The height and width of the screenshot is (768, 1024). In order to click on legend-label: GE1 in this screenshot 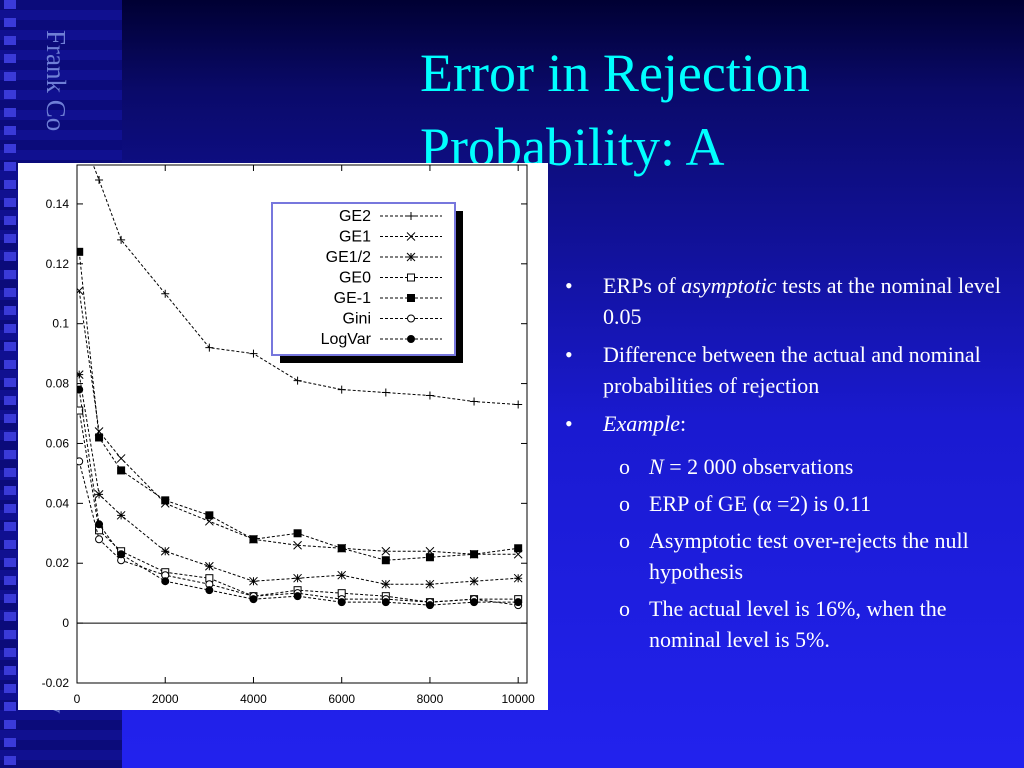, I will do `click(355, 237)`.